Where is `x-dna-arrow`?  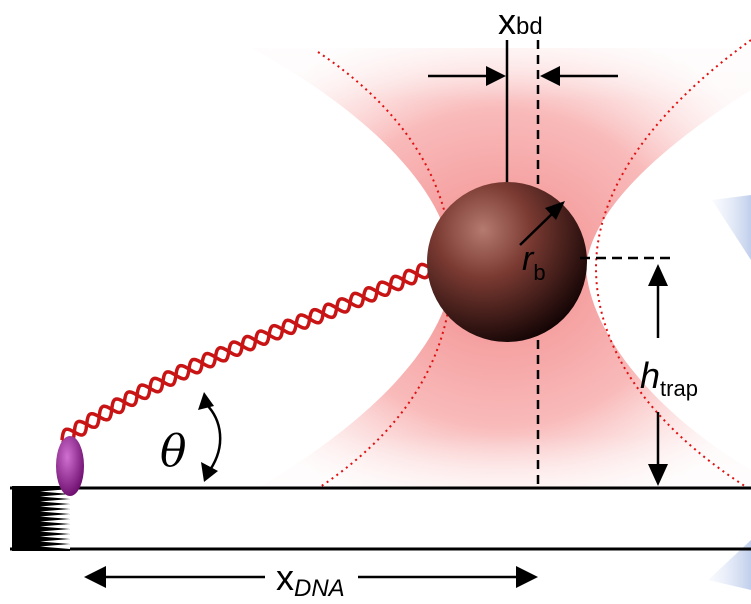 x-dna-arrow is located at coordinates (311, 577).